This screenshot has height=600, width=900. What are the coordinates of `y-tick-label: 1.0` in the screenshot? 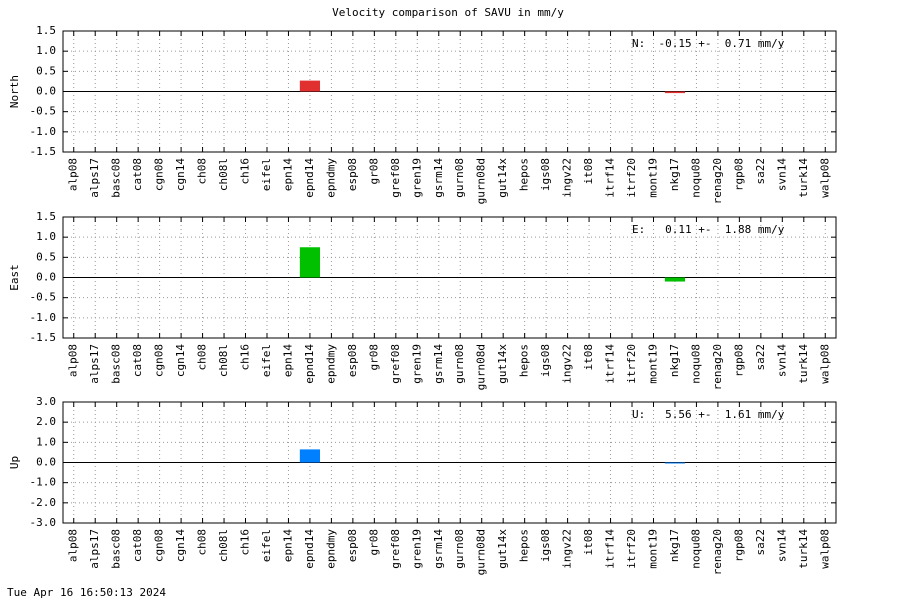 It's located at (46, 236).